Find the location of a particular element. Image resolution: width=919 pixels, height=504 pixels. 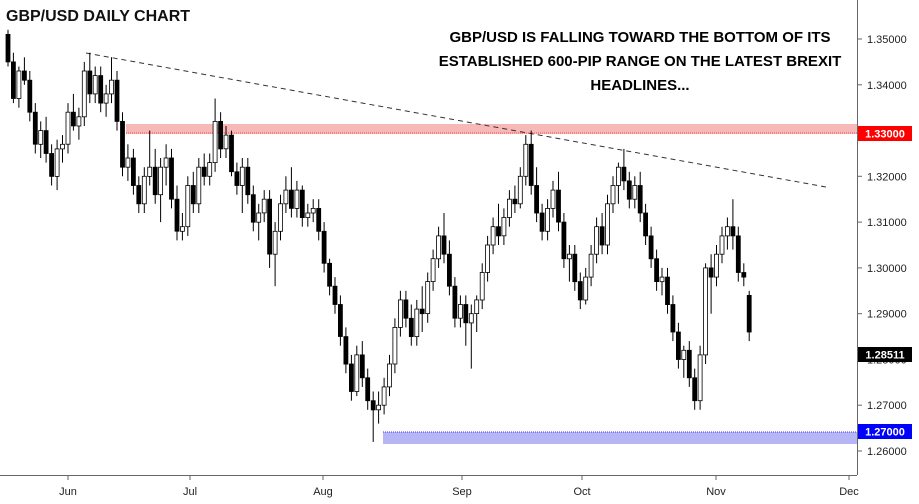

support-price-tag-box is located at coordinates (885, 431).